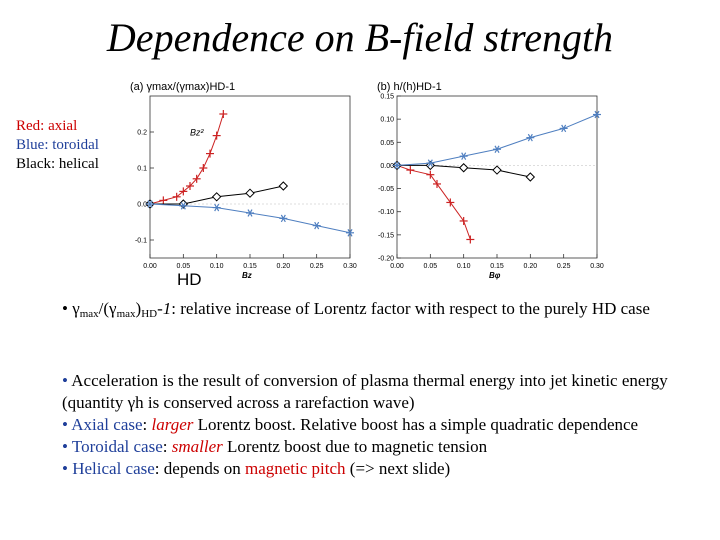  I want to click on legend-helical: Black: helical, so click(57, 164).